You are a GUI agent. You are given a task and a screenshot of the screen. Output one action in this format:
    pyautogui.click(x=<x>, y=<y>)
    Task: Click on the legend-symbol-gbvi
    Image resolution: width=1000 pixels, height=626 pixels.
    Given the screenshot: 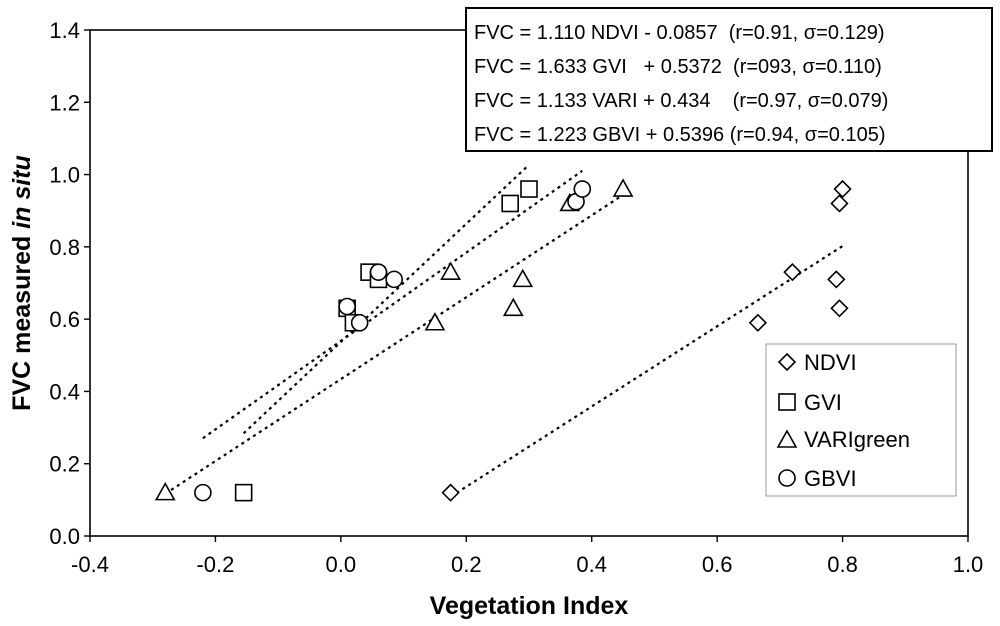 What is the action you would take?
    pyautogui.click(x=787, y=478)
    